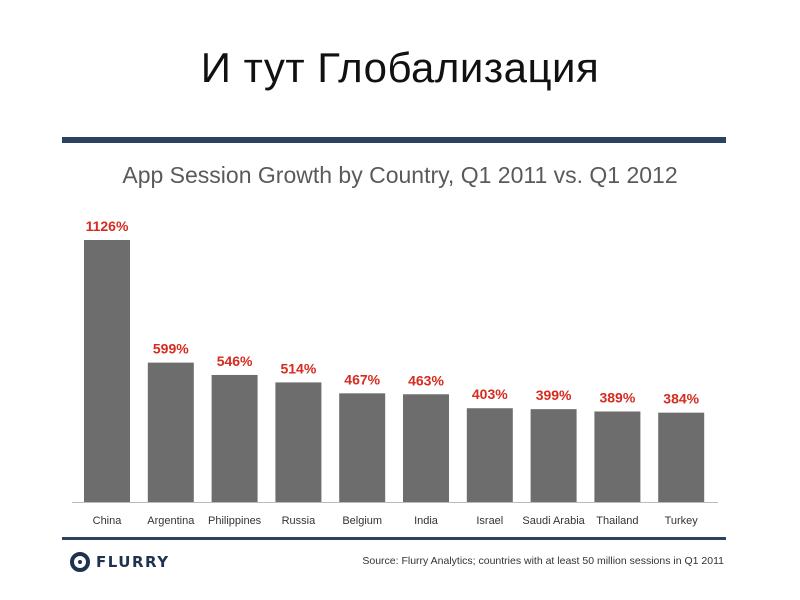 Image resolution: width=800 pixels, height=600 pixels. What do you see at coordinates (107, 226) in the screenshot?
I see `data-label: 1126%` at bounding box center [107, 226].